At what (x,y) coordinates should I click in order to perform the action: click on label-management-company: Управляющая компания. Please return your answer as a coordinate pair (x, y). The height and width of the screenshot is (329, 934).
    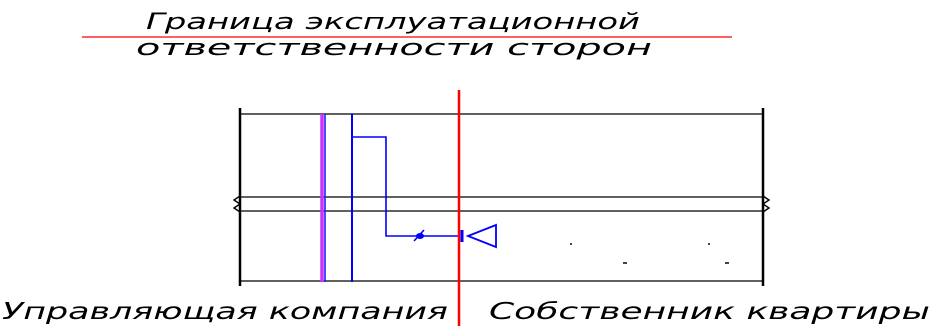
    Looking at the image, I should click on (225, 312).